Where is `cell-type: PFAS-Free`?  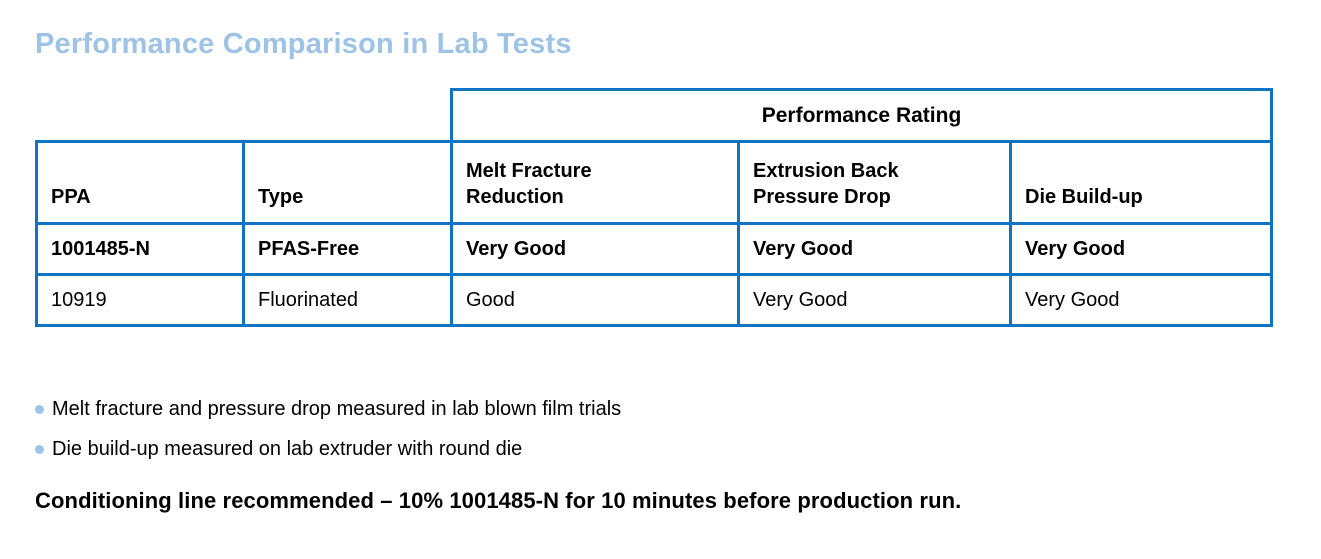 cell-type: PFAS-Free is located at coordinates (347, 249).